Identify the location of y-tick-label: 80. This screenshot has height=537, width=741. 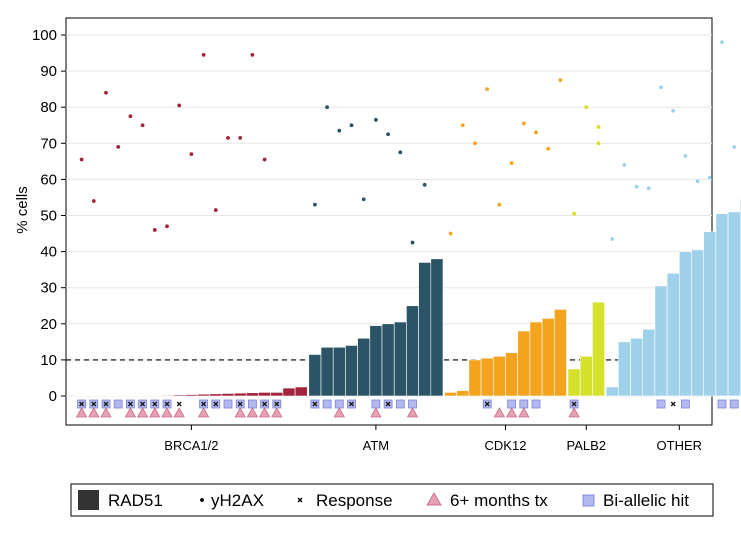
(48, 107).